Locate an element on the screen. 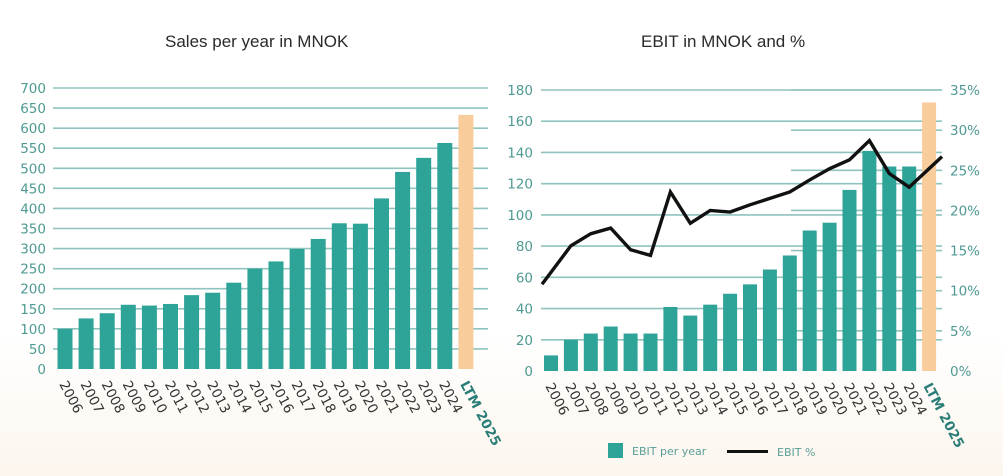 This screenshot has width=1003, height=476. y-left-tick-label: 160 is located at coordinates (520, 122).